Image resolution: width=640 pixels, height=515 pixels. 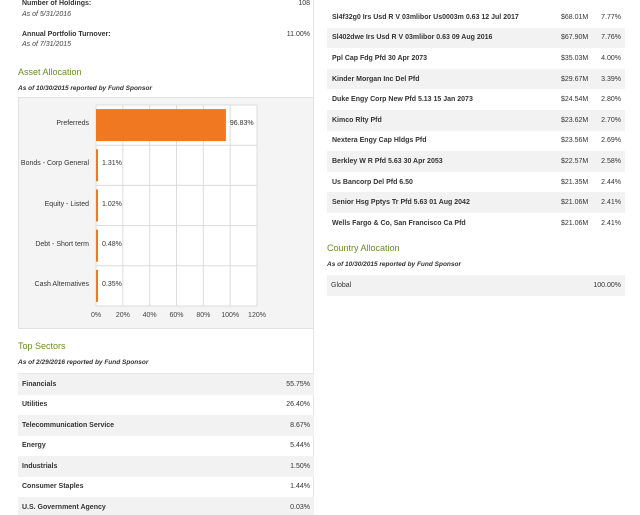 I want to click on holding-name: Berkley W R Pfd 5.63 30 Apr 2053, so click(x=387, y=161).